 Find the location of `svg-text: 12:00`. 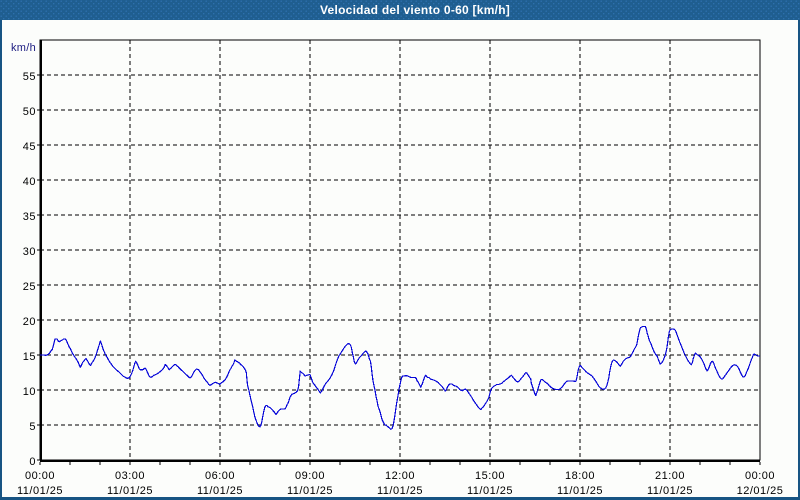

svg-text: 12:00 is located at coordinates (400, 476).